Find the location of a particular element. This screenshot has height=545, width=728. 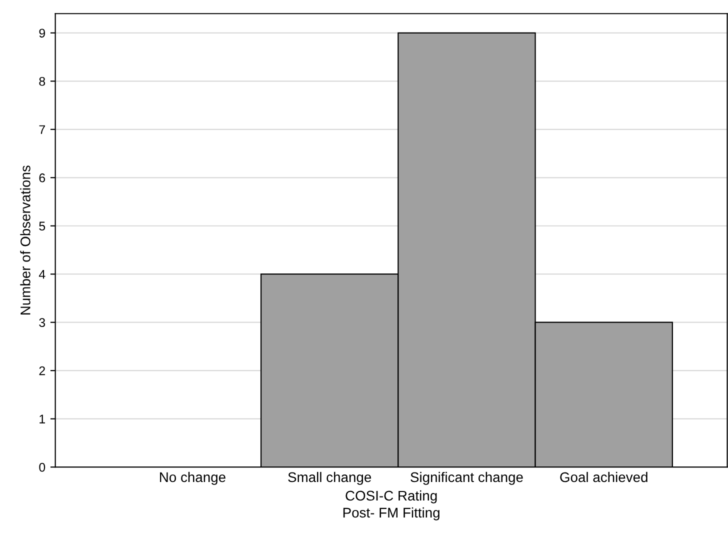

y-tick-label: 3 is located at coordinates (42, 322).